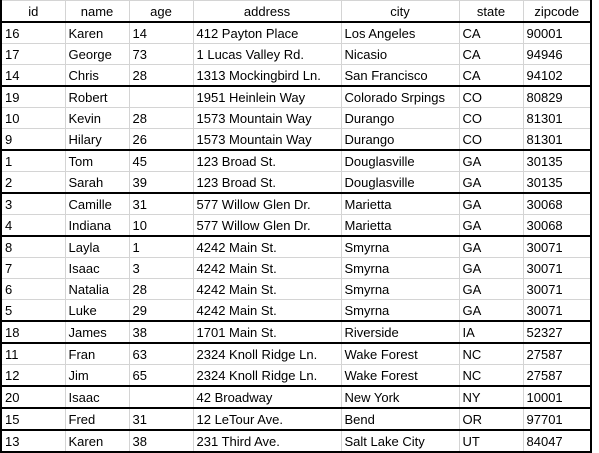 The width and height of the screenshot is (599, 453). I want to click on cell-city: Colorado Srpings, so click(400, 96).